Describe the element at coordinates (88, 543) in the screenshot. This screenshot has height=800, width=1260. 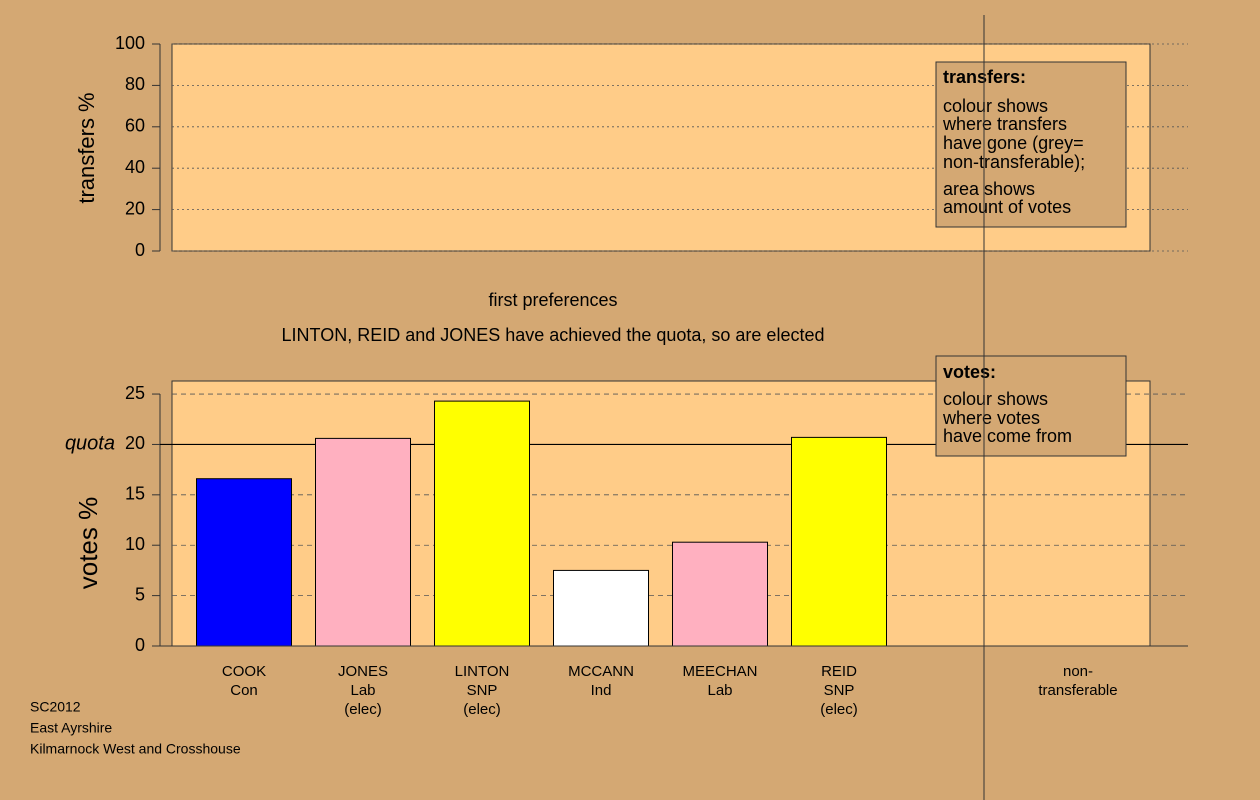
I see `y-axis-label: votes %` at that location.